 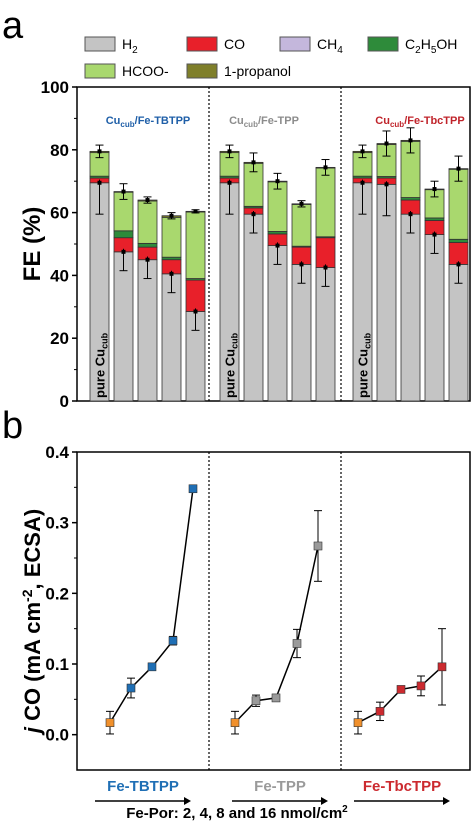 I want to click on x-label-sup: 2, so click(x=345, y=809).